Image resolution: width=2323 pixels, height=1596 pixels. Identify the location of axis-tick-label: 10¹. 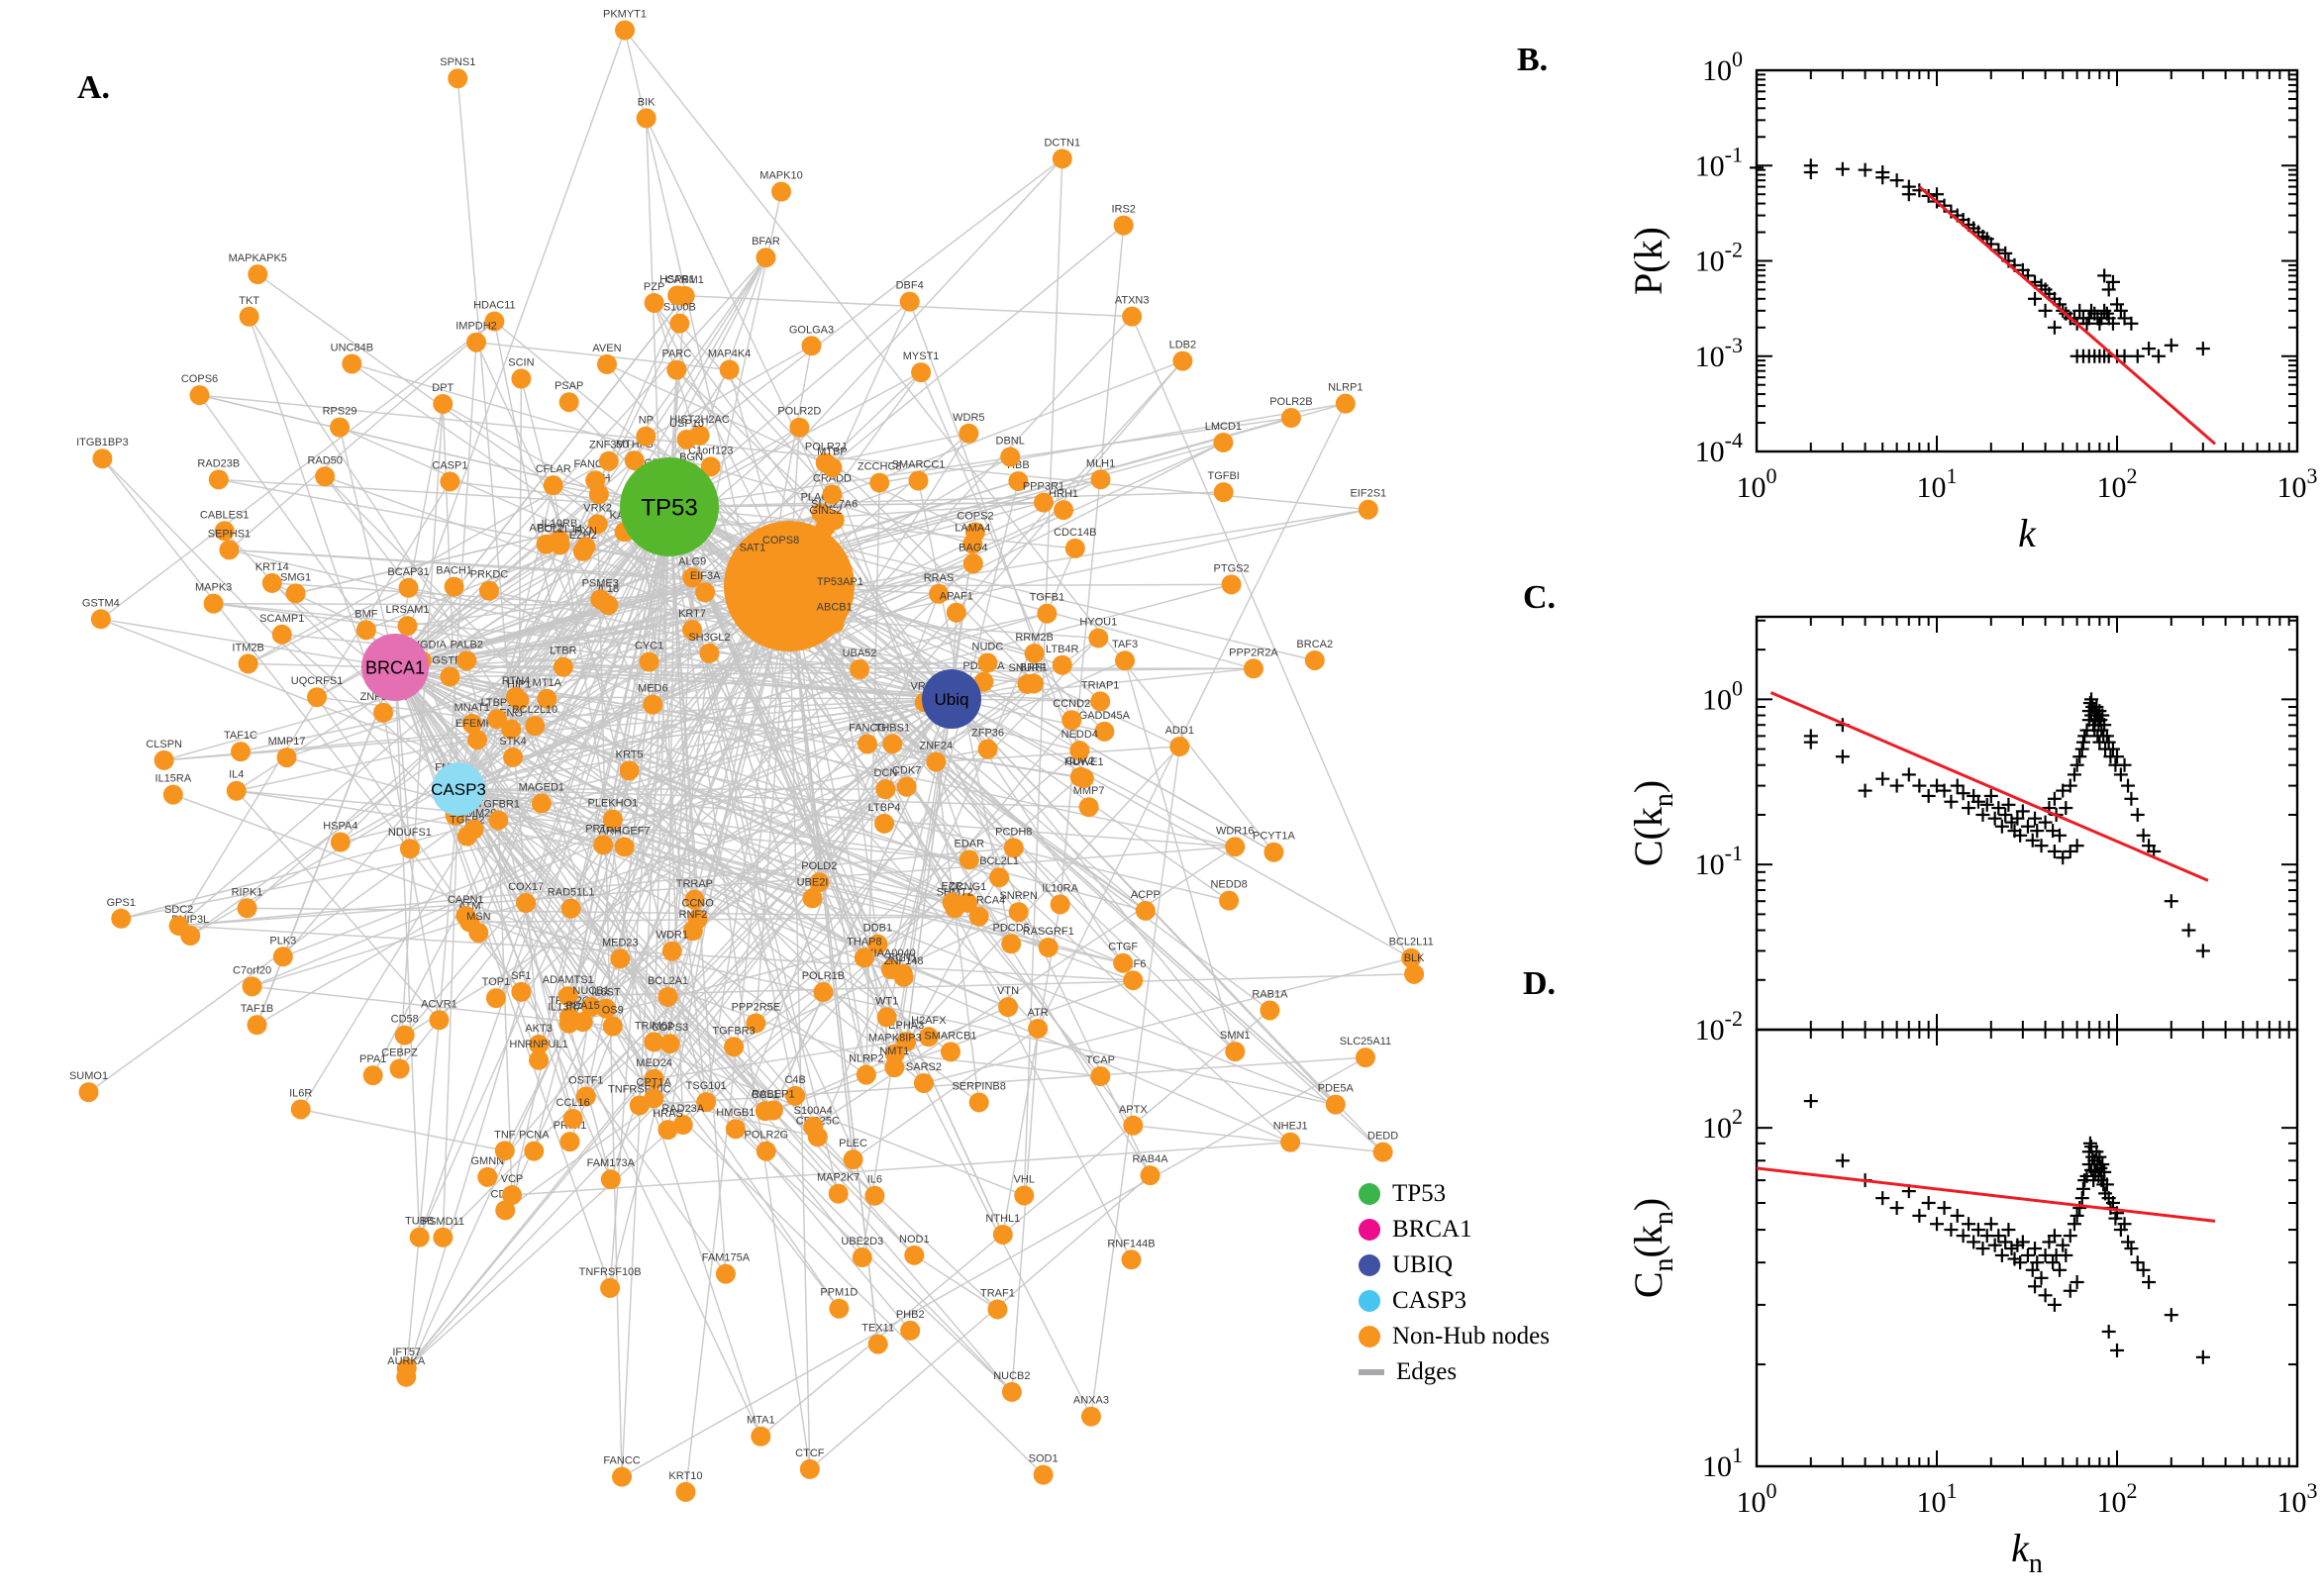
(1937, 483).